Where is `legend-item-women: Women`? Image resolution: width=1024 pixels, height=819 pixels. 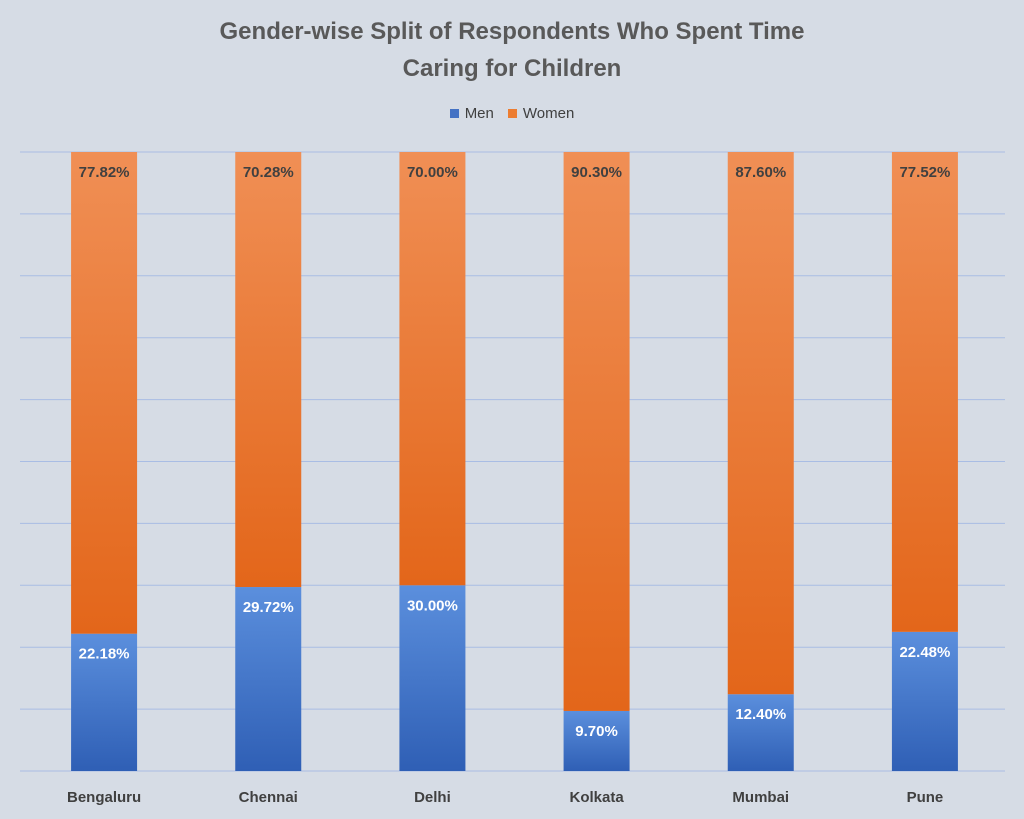
legend-item-women: Women is located at coordinates (541, 113).